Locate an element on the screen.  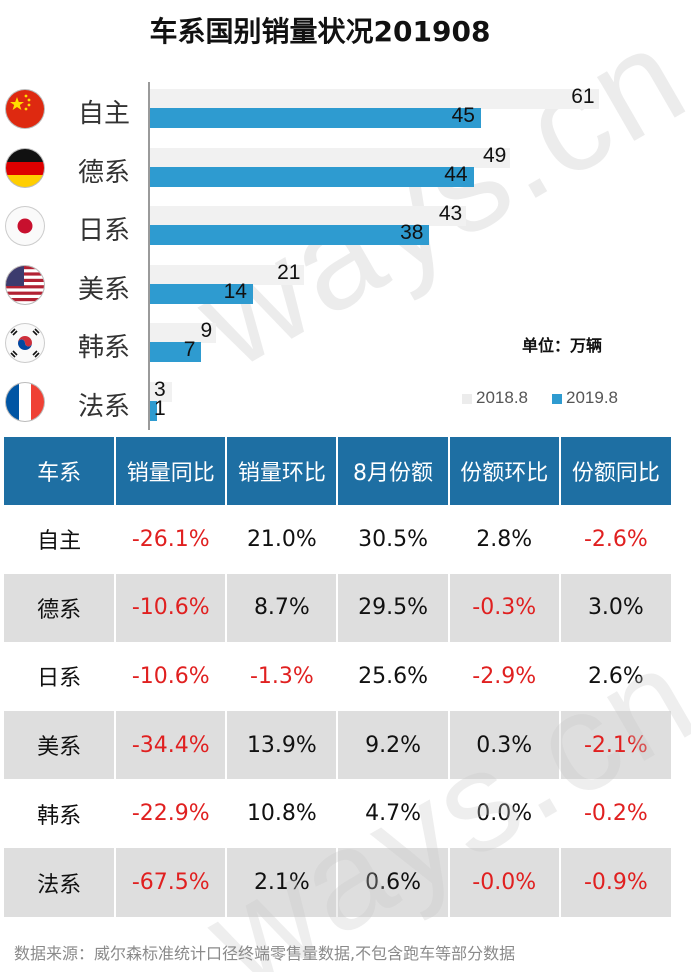
table-header-row: 车系 销量同比 销量环比 8月份额 份额环比 份额同比 is located at coordinates (337, 471).